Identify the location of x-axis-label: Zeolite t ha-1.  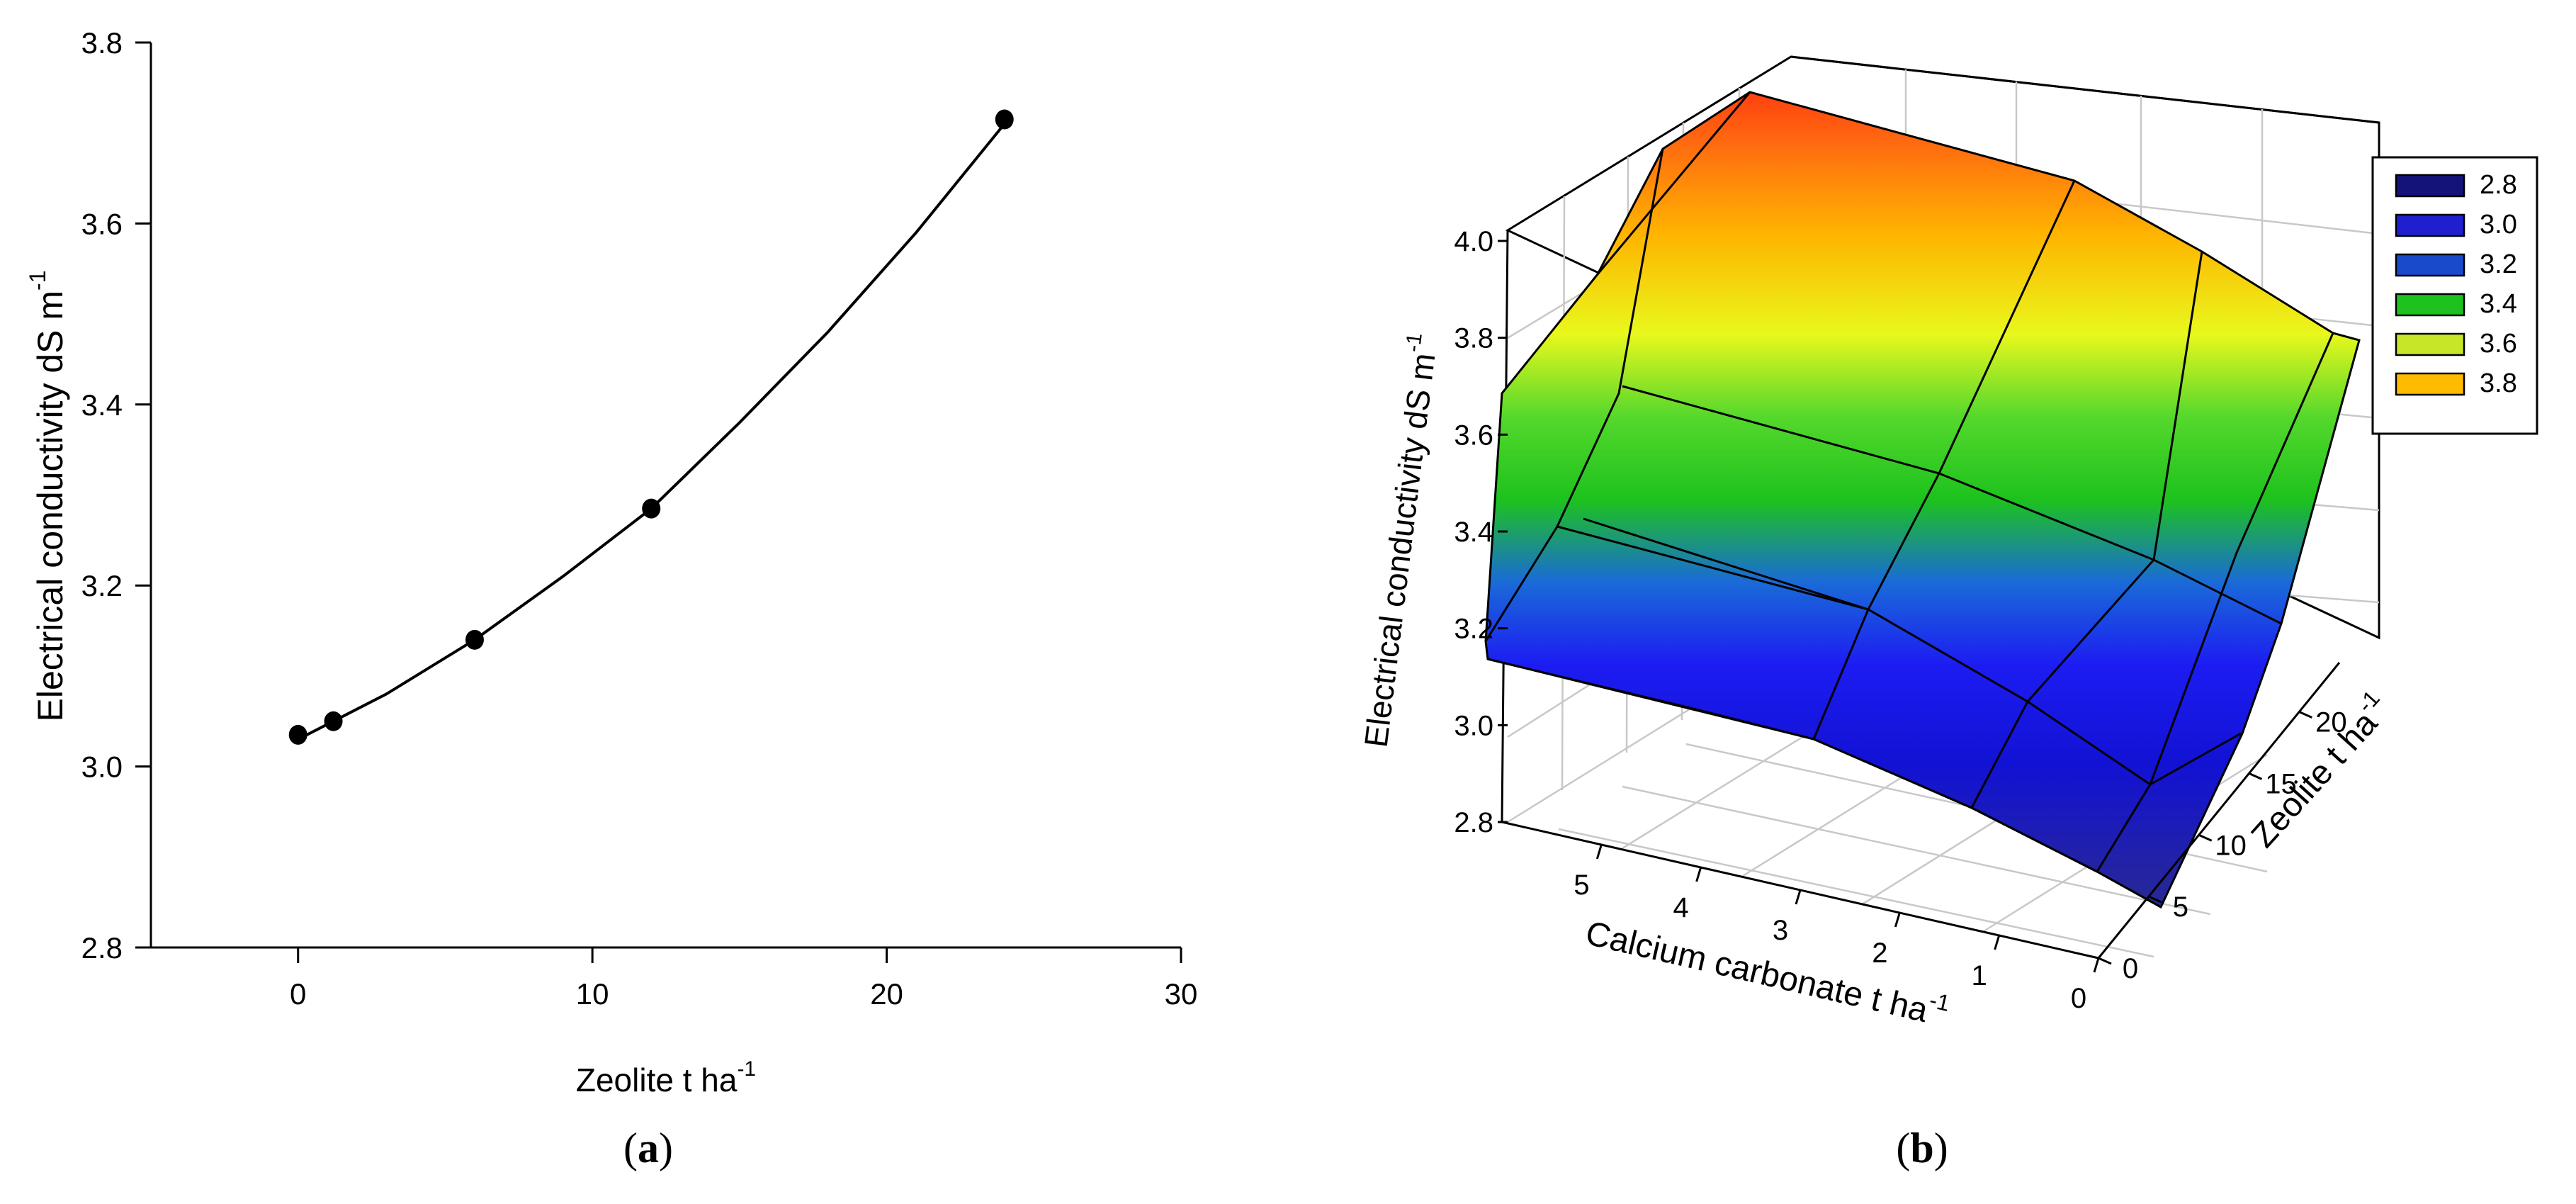
(666, 1077).